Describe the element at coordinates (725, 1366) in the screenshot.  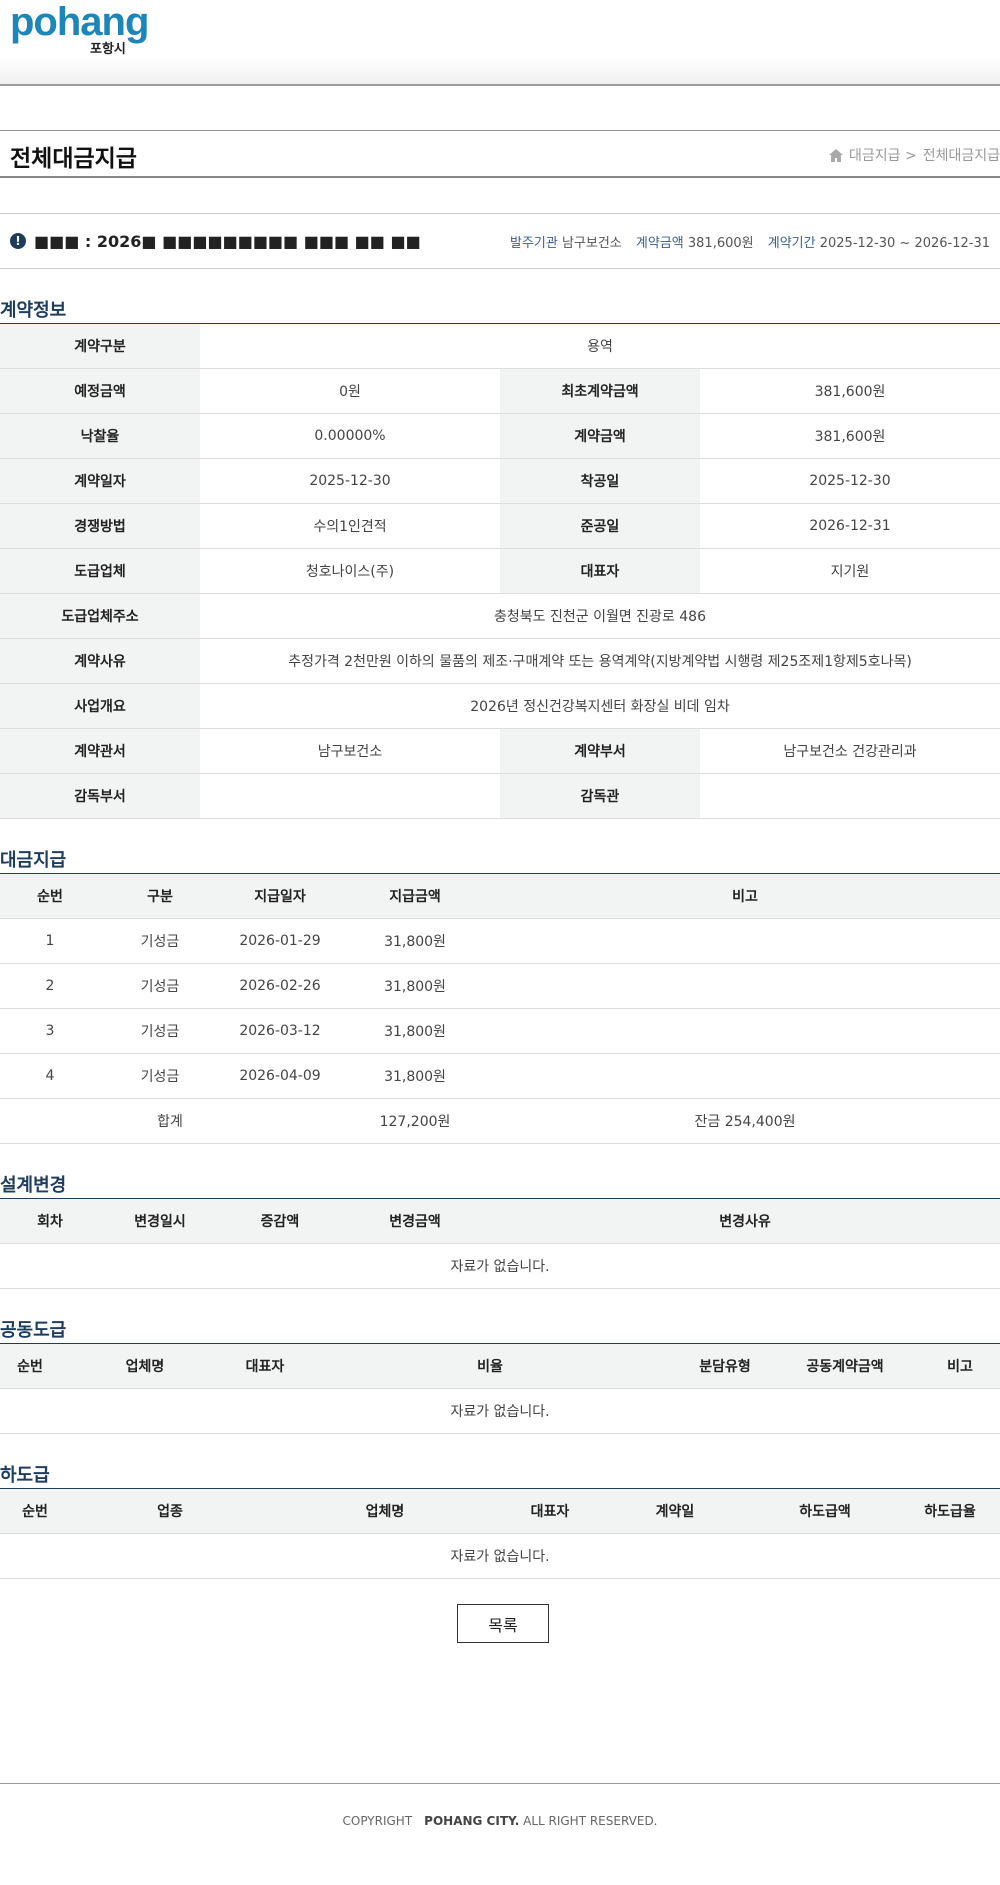
I see `column-header: 분담유형` at that location.